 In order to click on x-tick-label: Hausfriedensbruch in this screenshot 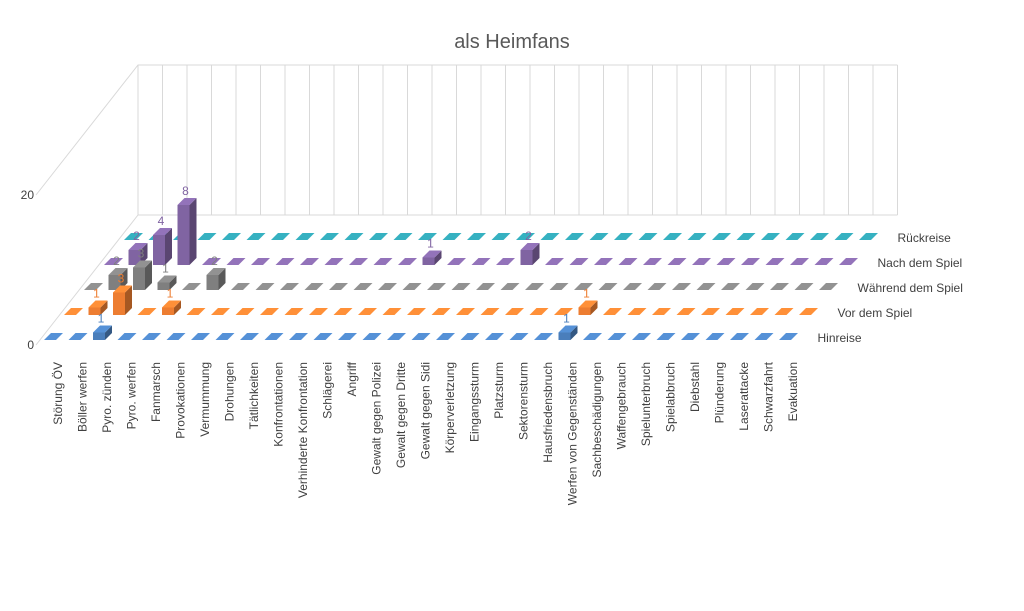, I will do `click(548, 412)`.